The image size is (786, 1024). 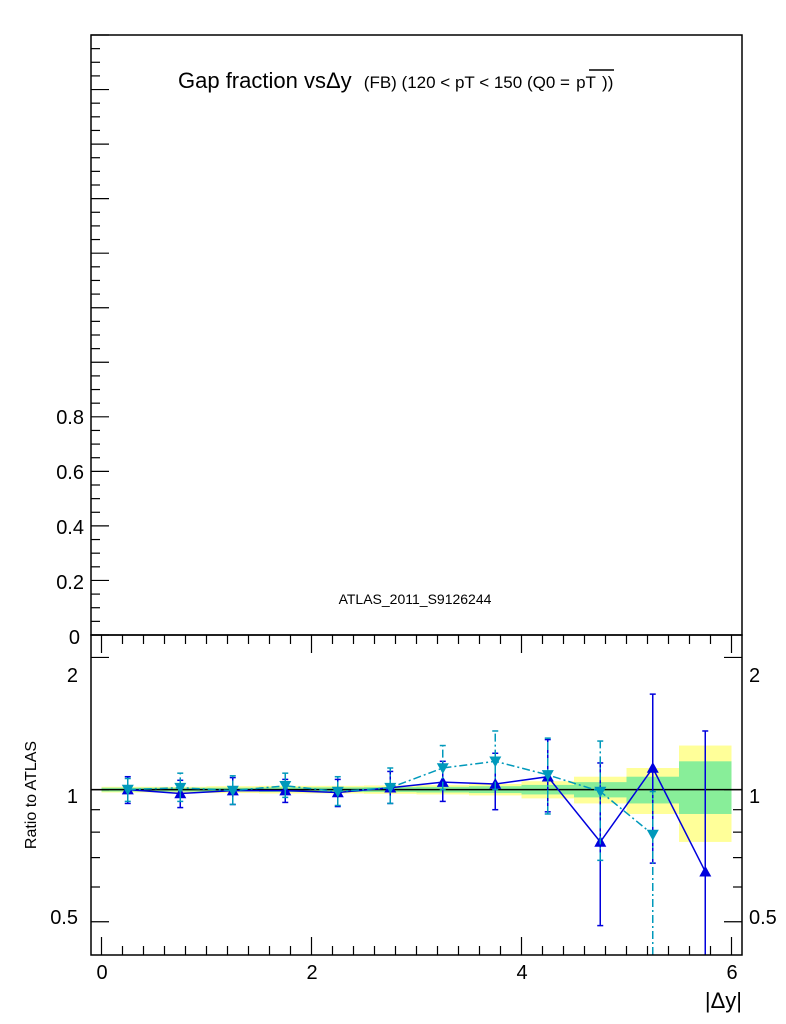 What do you see at coordinates (70, 473) in the screenshot?
I see `y-tick-label-0.6: 0.6` at bounding box center [70, 473].